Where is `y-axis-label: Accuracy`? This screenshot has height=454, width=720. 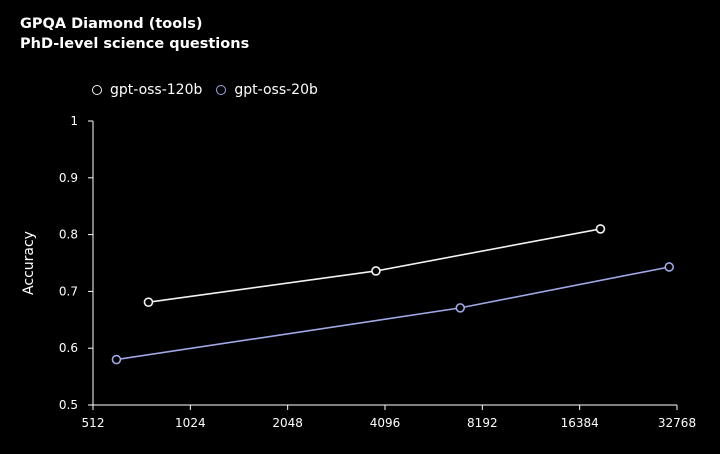 y-axis-label: Accuracy is located at coordinates (29, 263).